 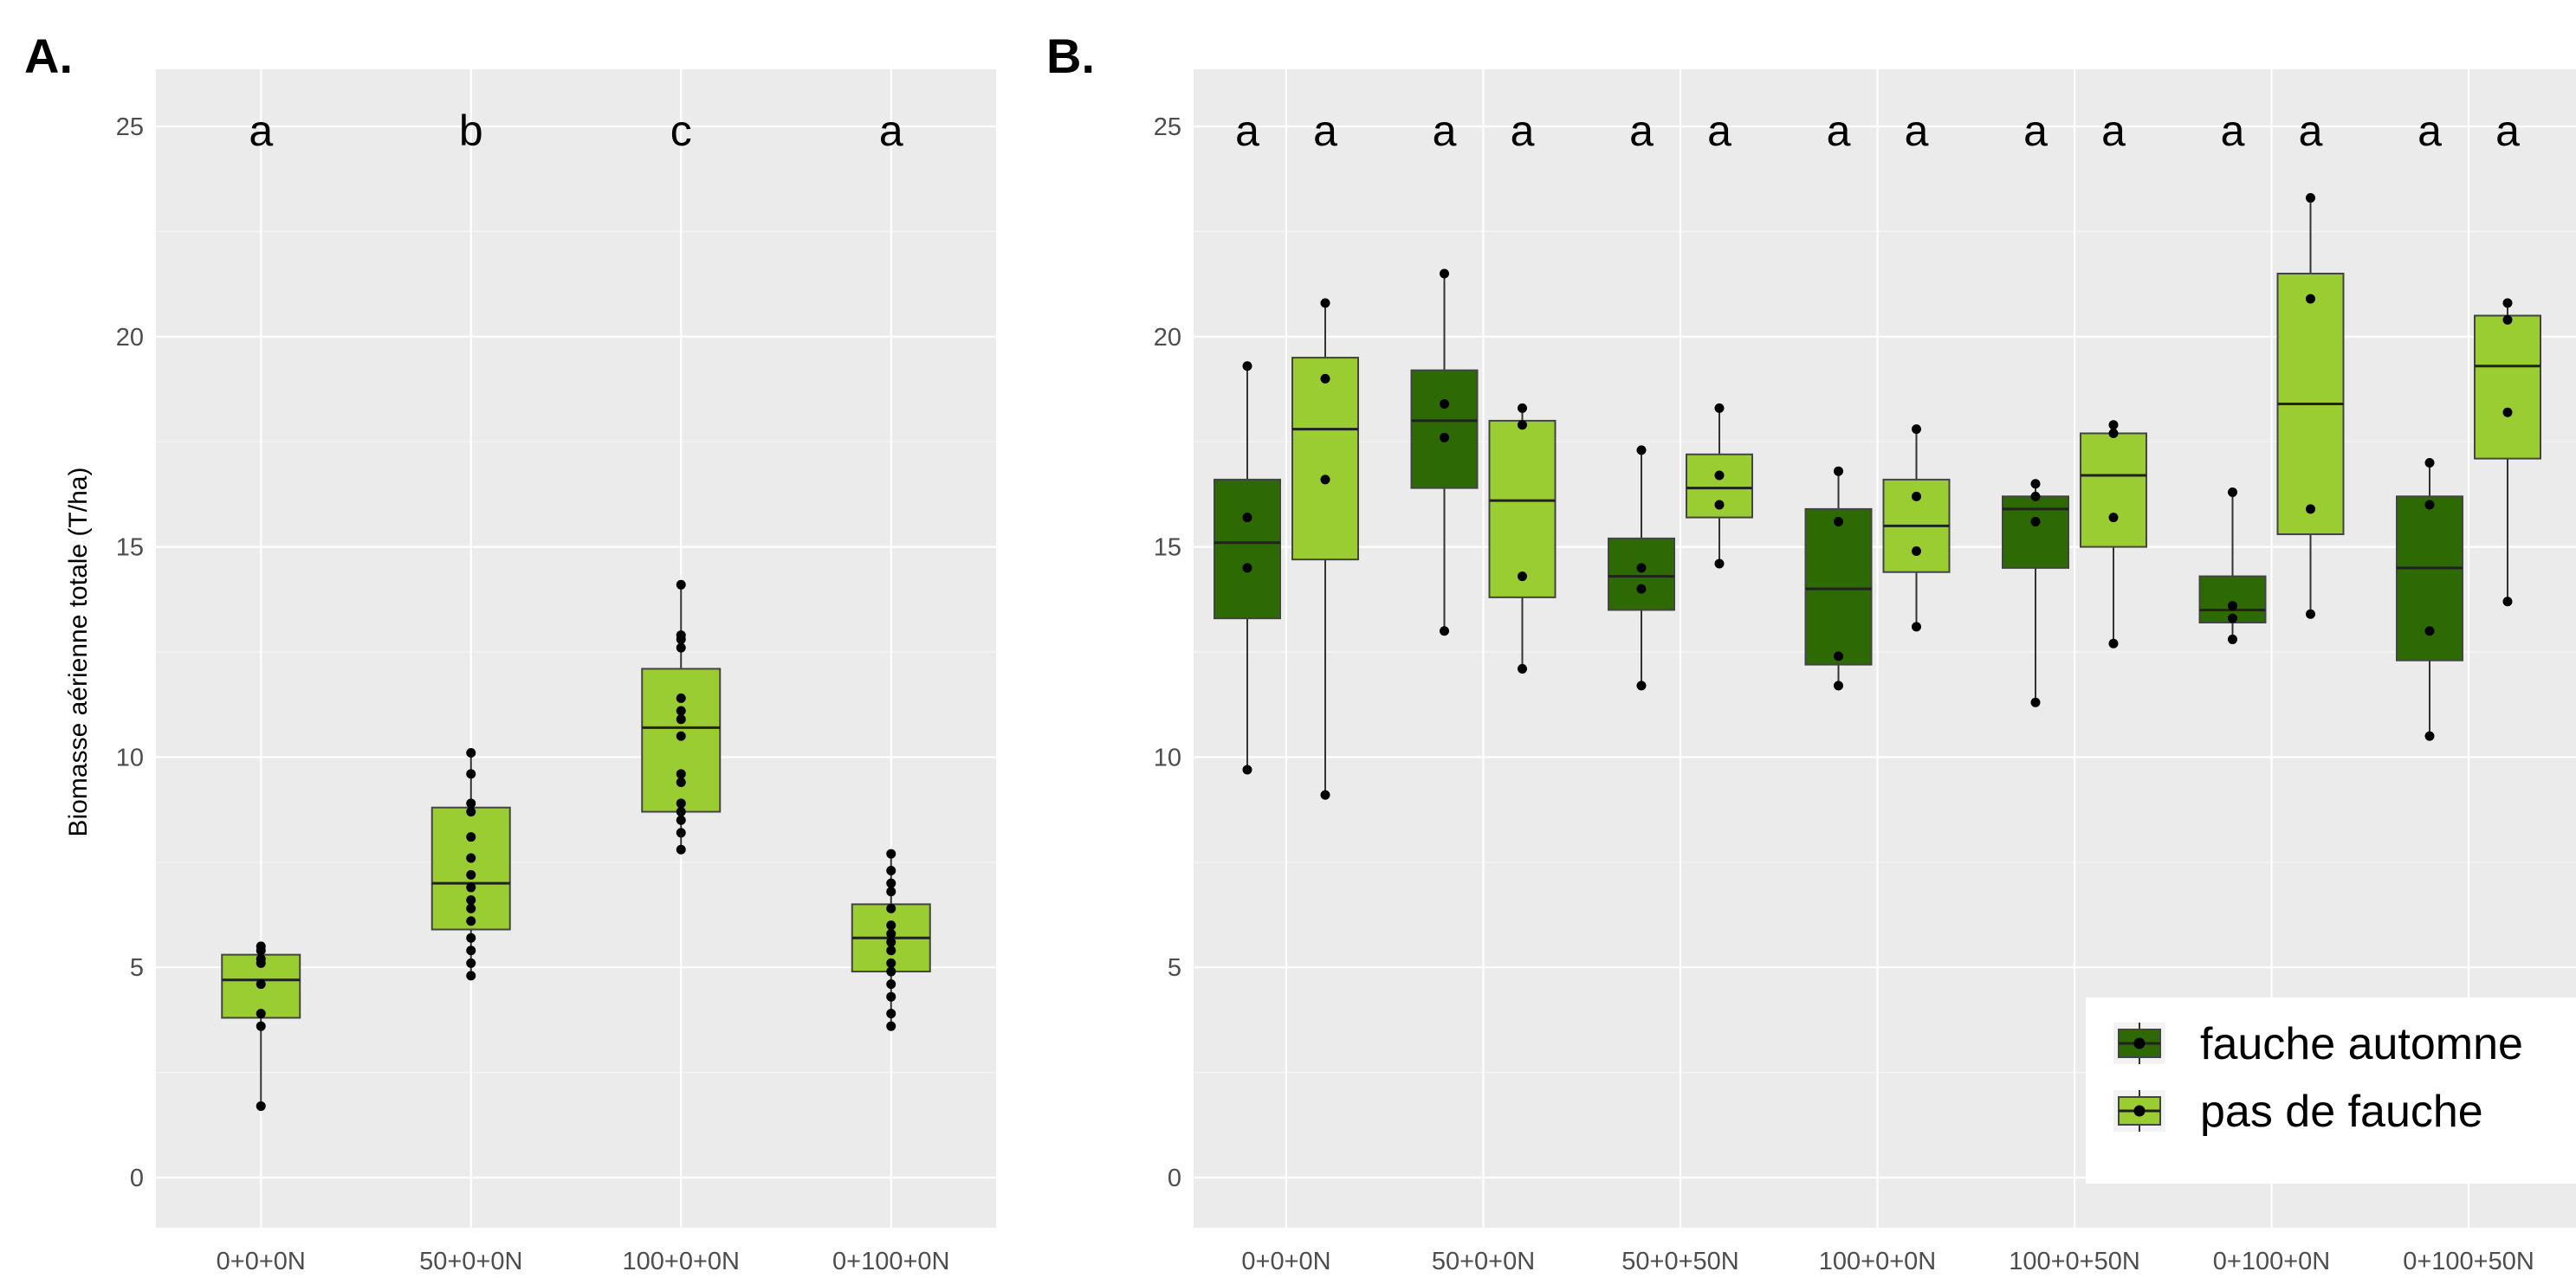 What do you see at coordinates (130, 127) in the screenshot?
I see `a-y-tick-label: 25` at bounding box center [130, 127].